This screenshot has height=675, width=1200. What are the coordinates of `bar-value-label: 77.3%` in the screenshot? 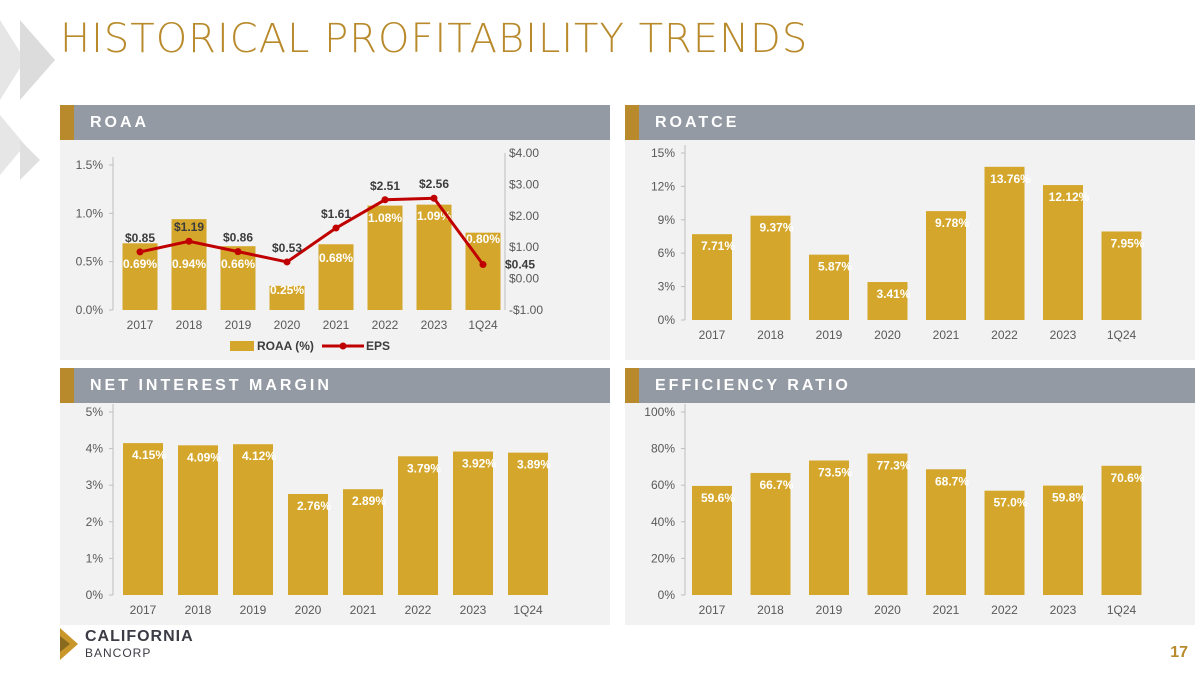 It's located at (893, 466).